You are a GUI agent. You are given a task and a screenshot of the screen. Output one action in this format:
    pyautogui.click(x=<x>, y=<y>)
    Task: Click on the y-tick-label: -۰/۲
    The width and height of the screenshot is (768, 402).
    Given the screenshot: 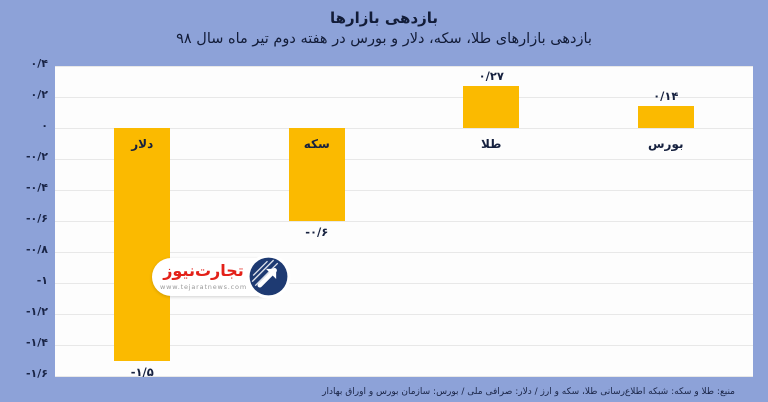 What is the action you would take?
    pyautogui.click(x=36, y=156)
    